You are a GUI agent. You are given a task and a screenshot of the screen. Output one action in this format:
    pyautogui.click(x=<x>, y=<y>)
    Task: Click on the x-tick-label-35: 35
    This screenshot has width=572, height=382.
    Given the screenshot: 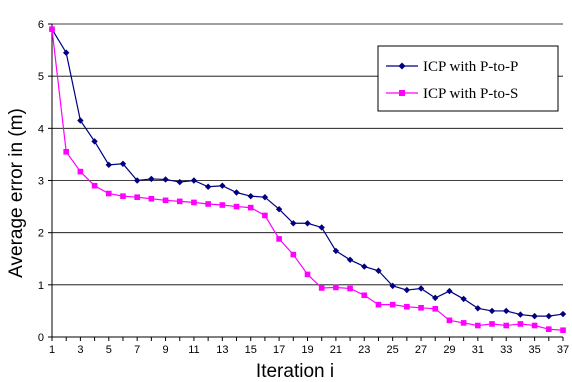 What is the action you would take?
    pyautogui.click(x=534, y=350)
    